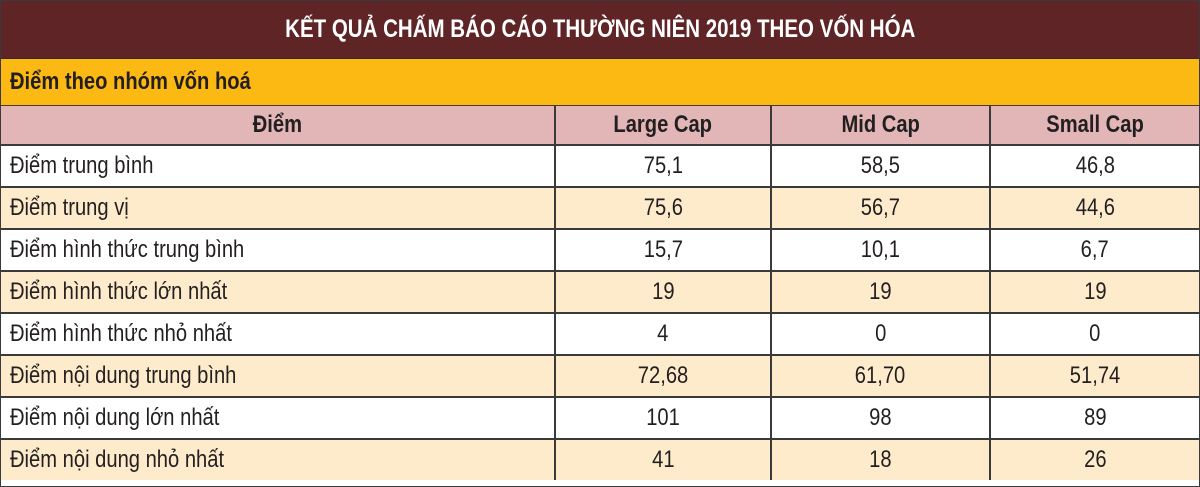 The image size is (1200, 487). I want to click on large-cap-value: 15,7, so click(663, 250).